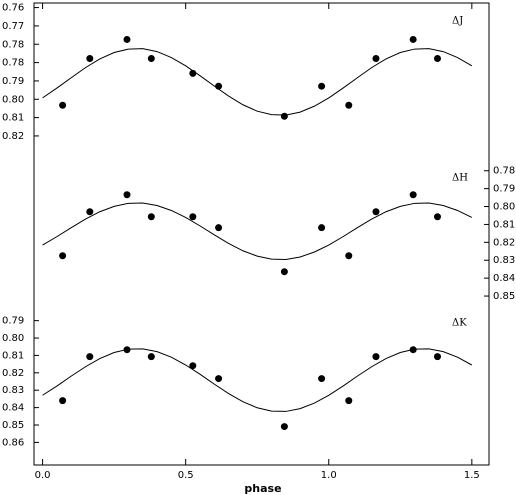  Describe the element at coordinates (457, 21) in the screenshot. I see `panel-label: ΔJ` at that location.